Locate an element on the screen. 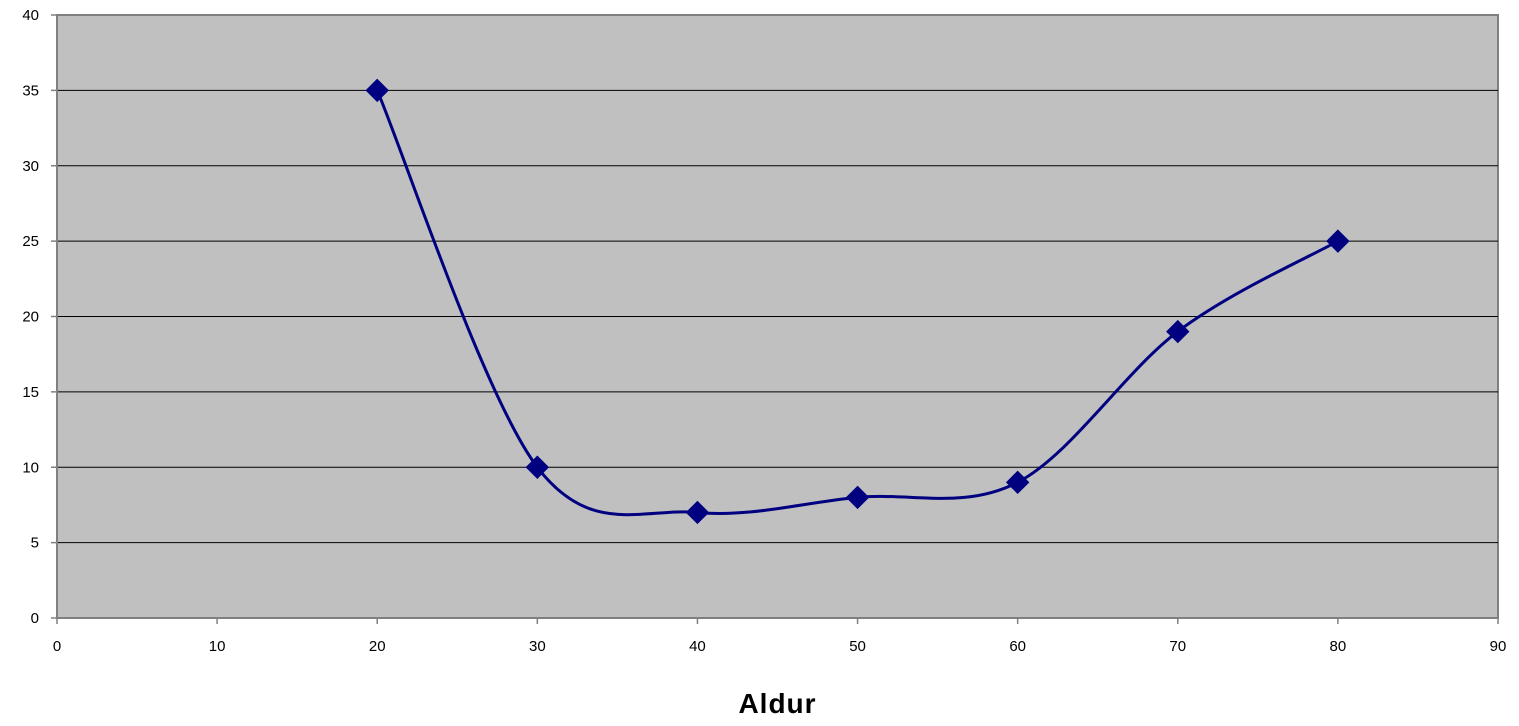  y-tick-label: 35 is located at coordinates (30, 90).